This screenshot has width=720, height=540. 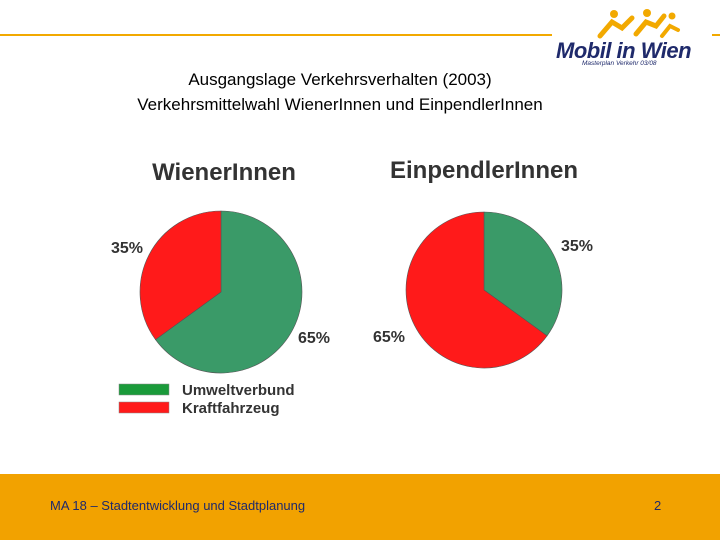 What do you see at coordinates (360, 35) in the screenshot?
I see `header-rule` at bounding box center [360, 35].